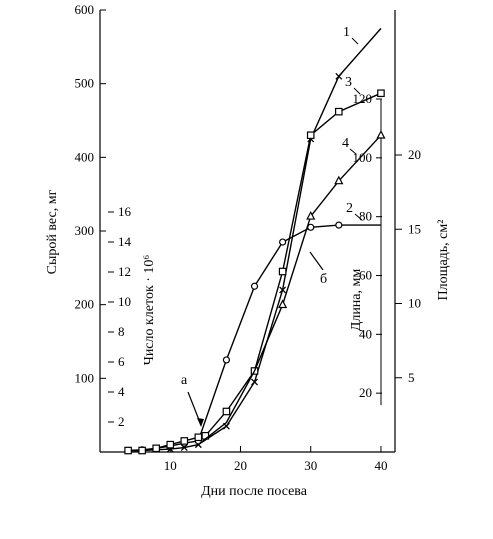 This screenshot has height=539, width=493. I want to click on left-tick-label: 200, so click(85, 304).